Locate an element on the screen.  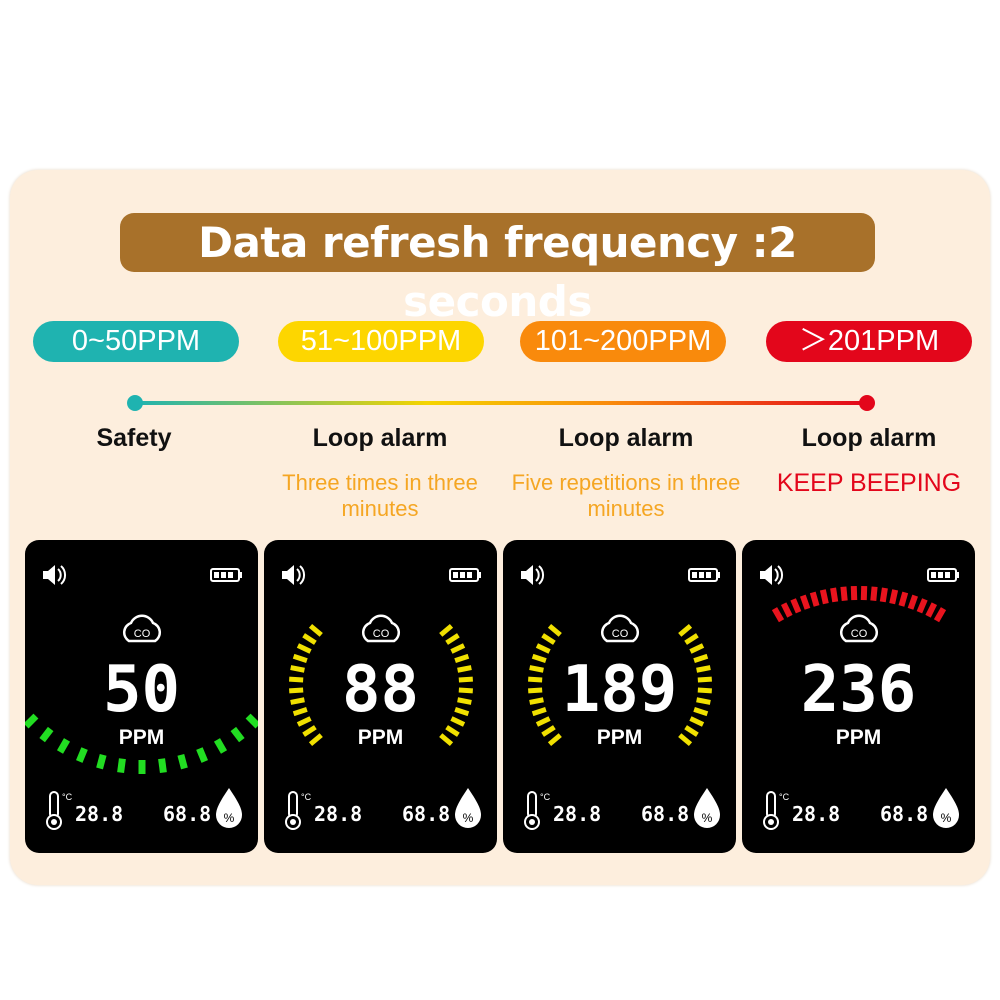
alarm-detail: Three times in three minutes is located at coordinates (380, 495).